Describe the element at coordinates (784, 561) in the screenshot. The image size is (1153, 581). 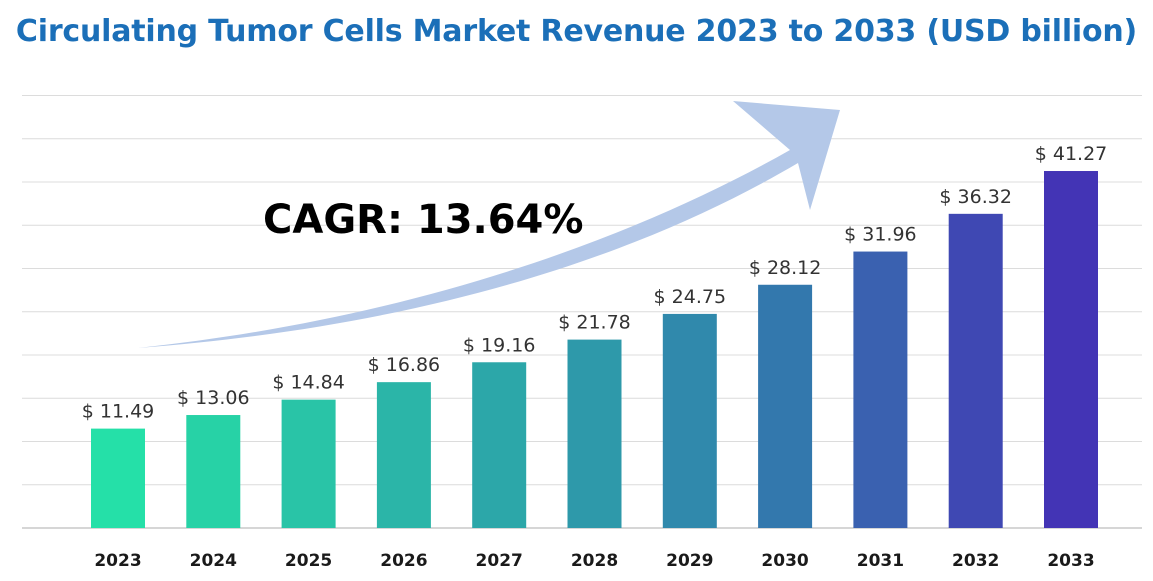
I see `x-tick-label-2030: 2030` at that location.